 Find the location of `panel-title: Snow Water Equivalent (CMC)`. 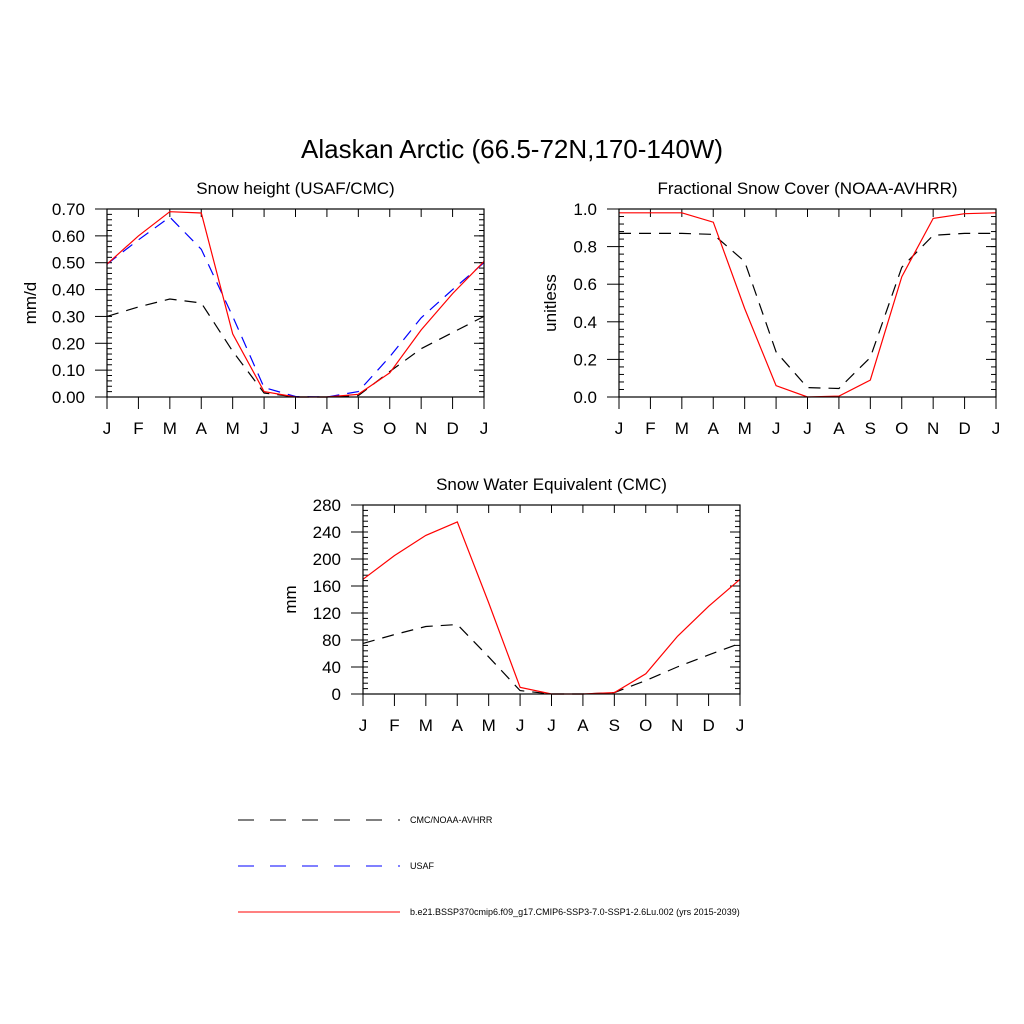

panel-title: Snow Water Equivalent (CMC) is located at coordinates (551, 484).